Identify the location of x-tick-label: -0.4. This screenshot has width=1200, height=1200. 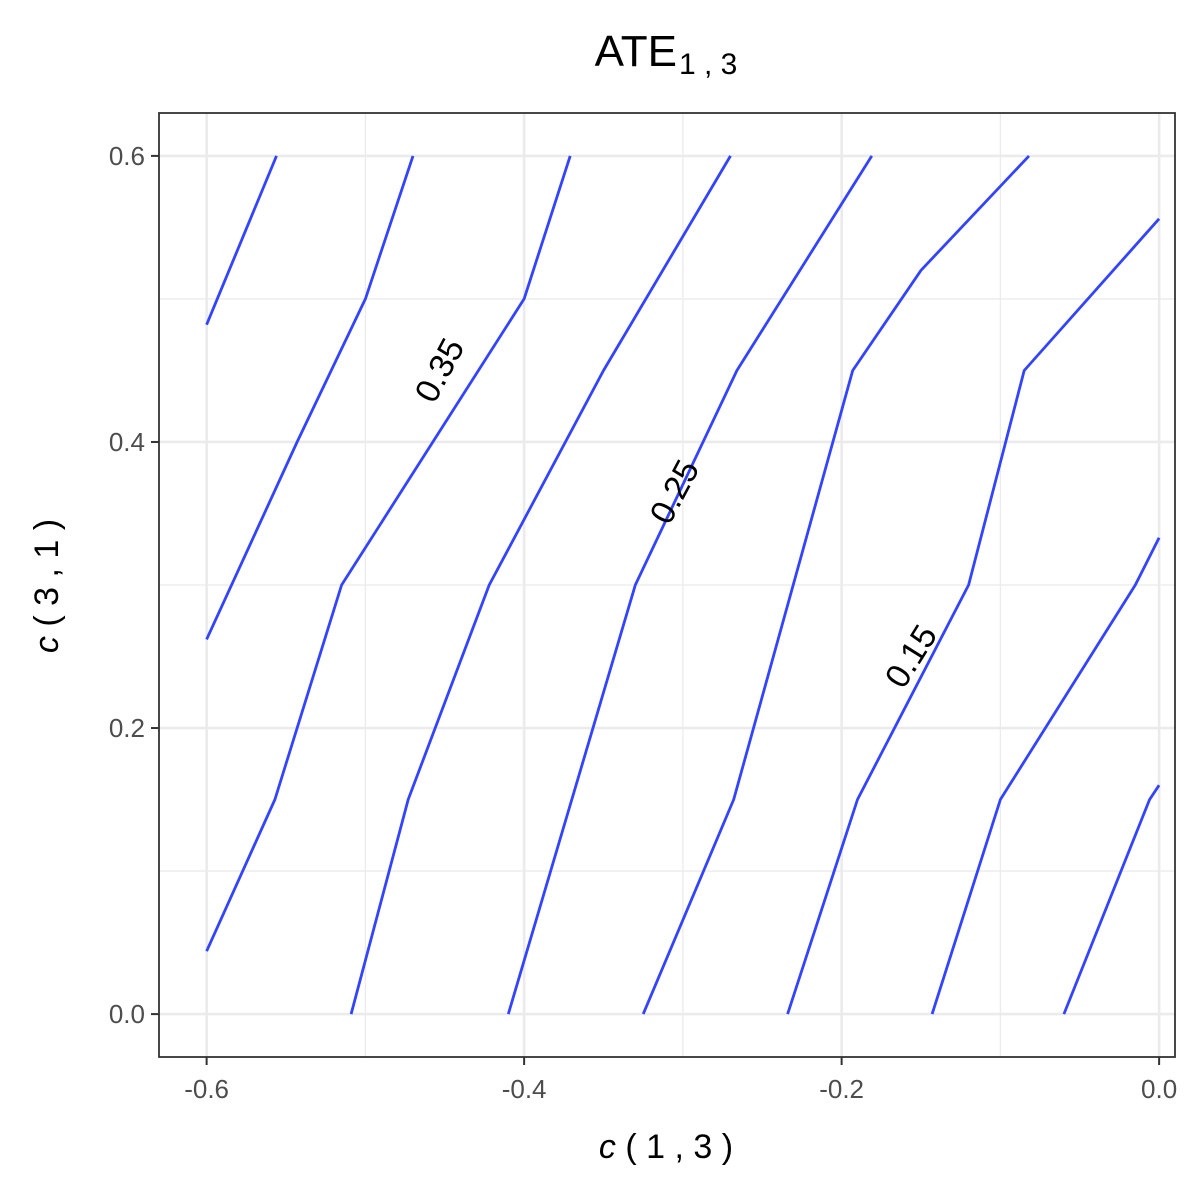
(524, 1089).